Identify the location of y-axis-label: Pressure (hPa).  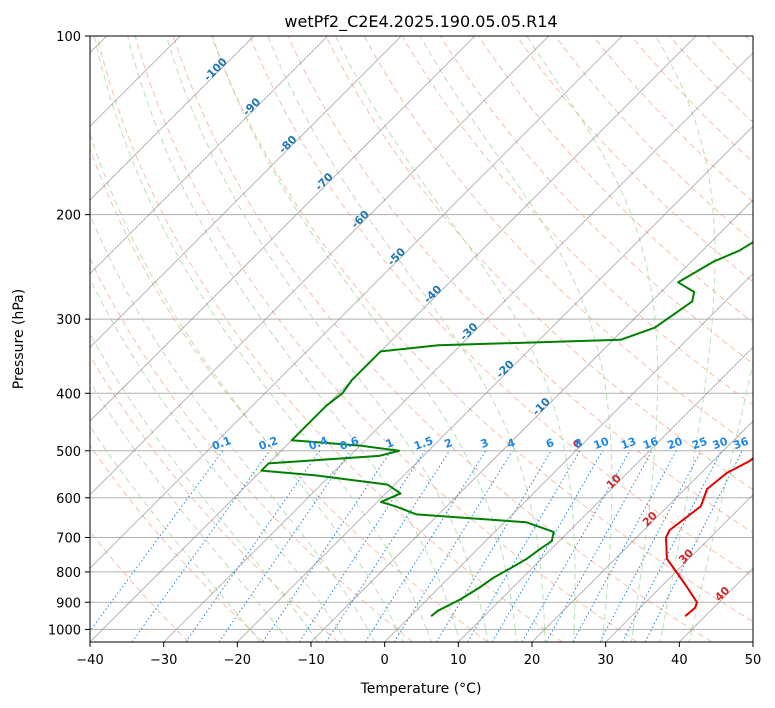
(19, 339).